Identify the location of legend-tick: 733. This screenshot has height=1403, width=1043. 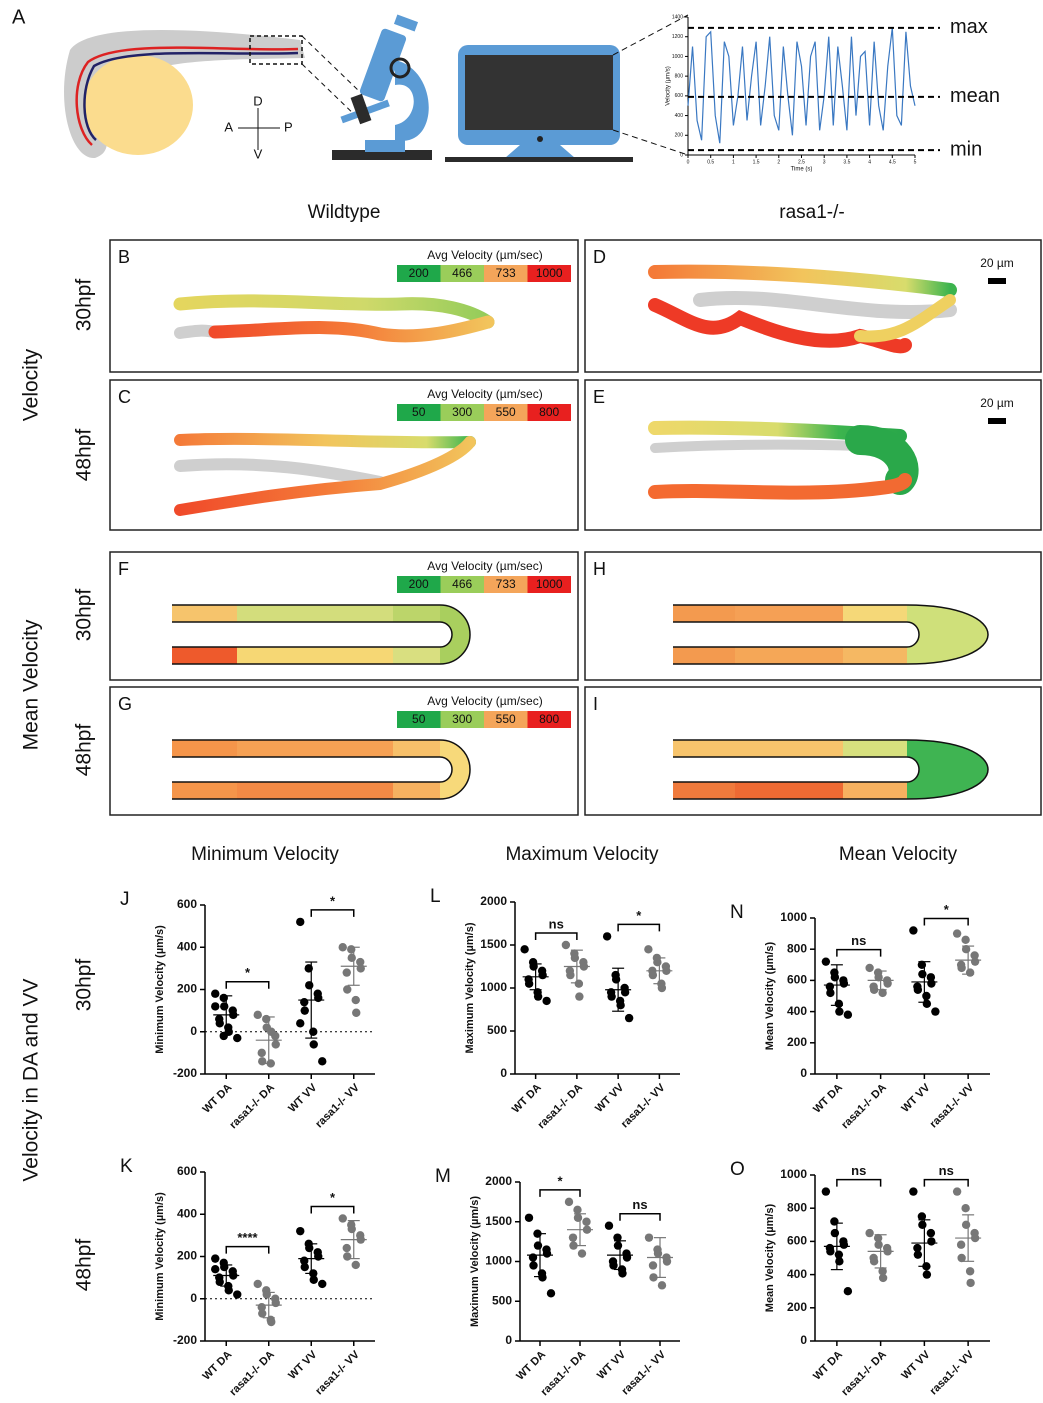
(506, 273).